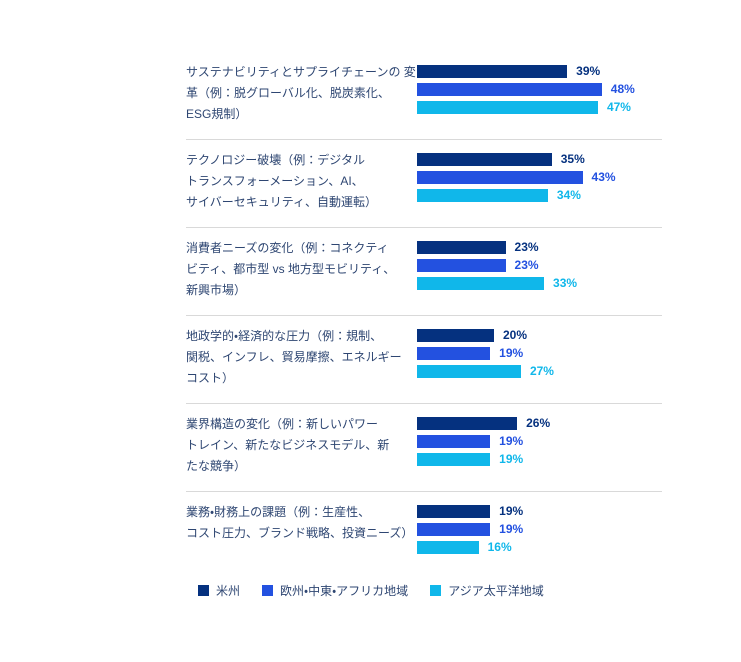 The width and height of the screenshot is (741, 662). What do you see at coordinates (603, 177) in the screenshot?
I see `value-label-emea: 43%` at bounding box center [603, 177].